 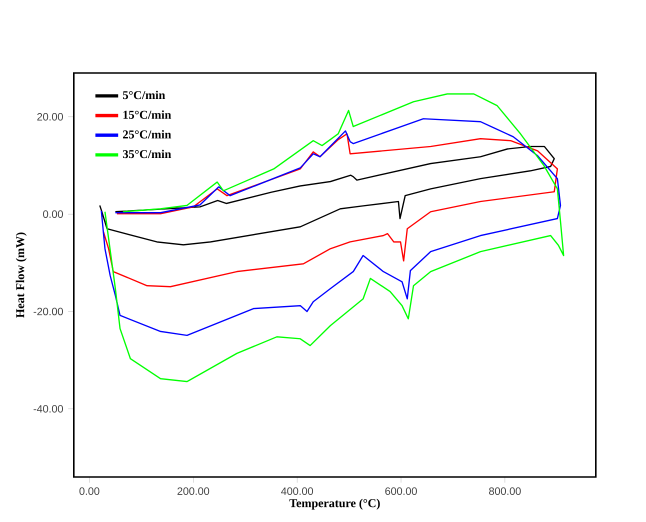 What do you see at coordinates (89, 491) in the screenshot?
I see `x-tick-label: 0.00` at bounding box center [89, 491].